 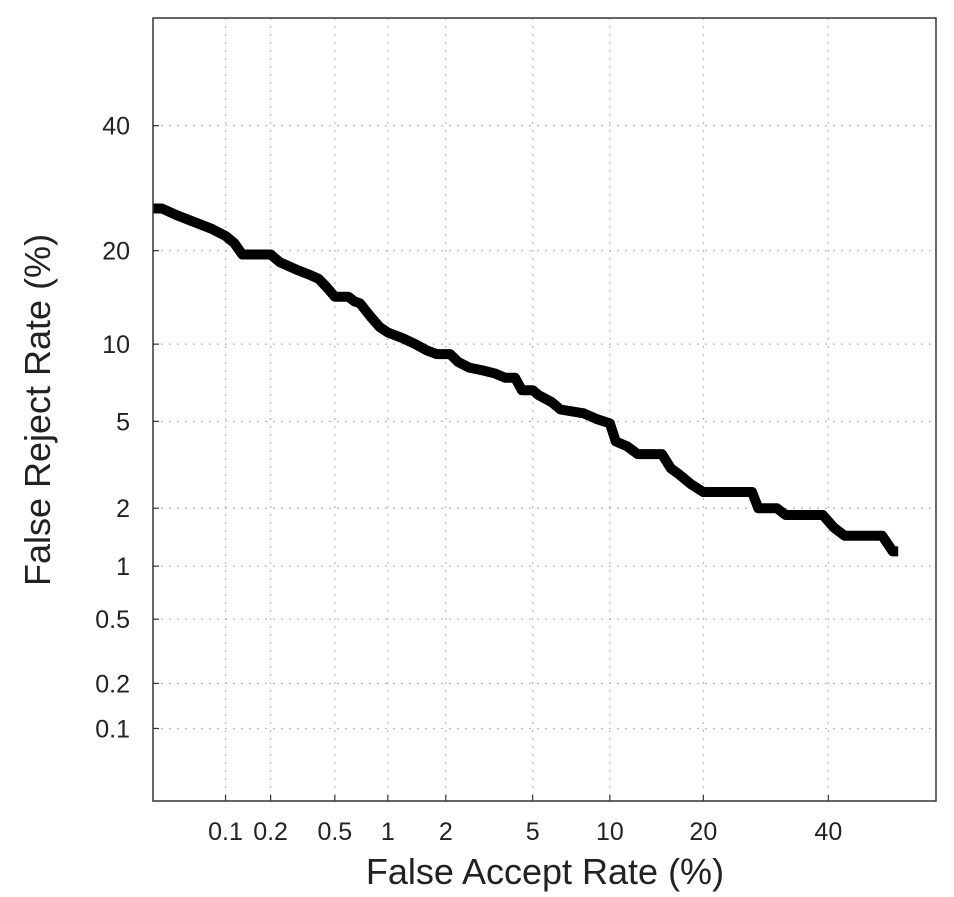 I want to click on x-tick-label-8: 40, so click(x=828, y=832).